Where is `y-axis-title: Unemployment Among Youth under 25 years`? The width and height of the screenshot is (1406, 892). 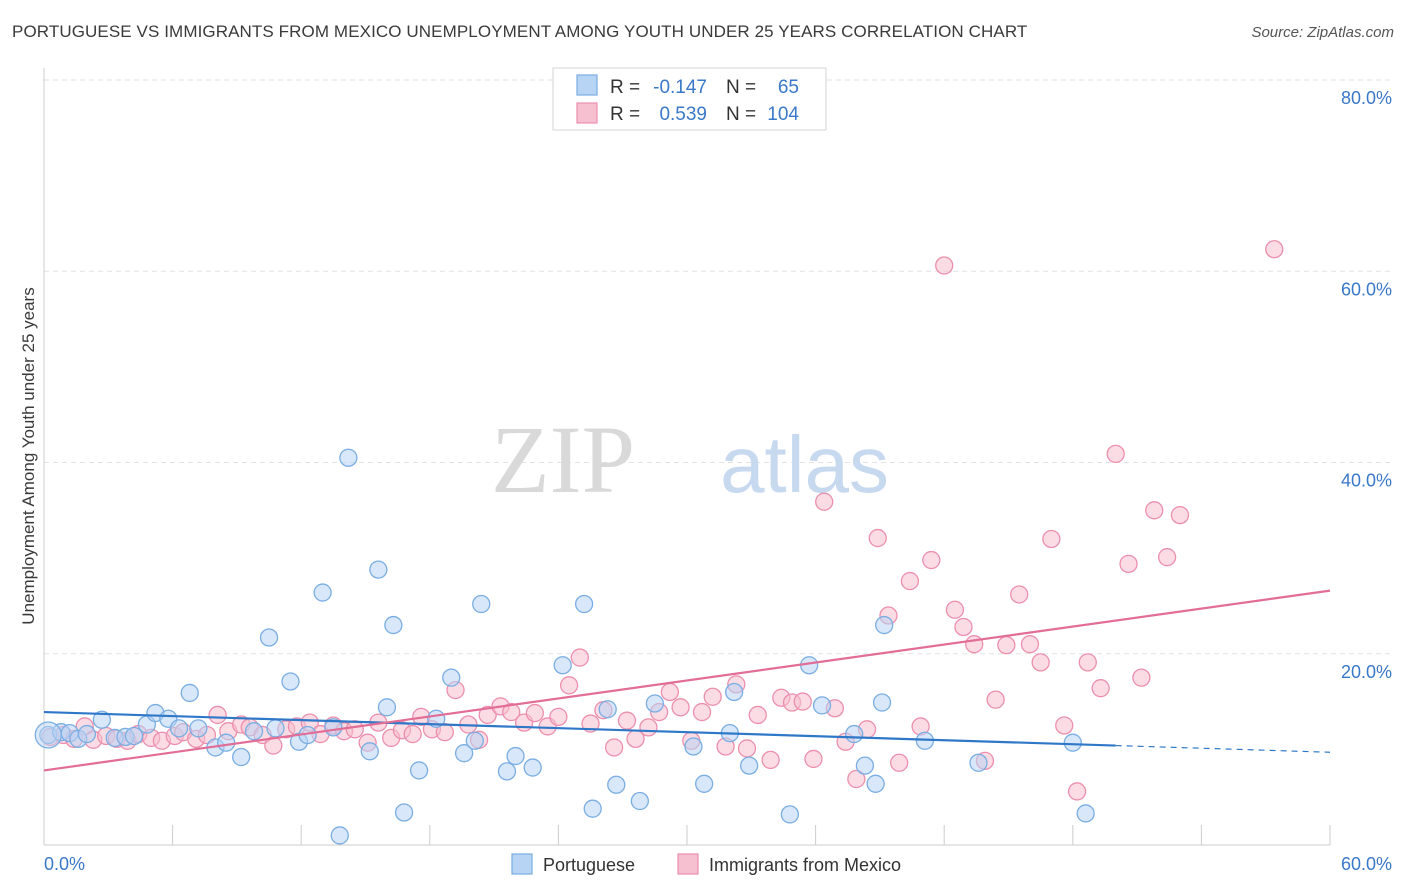 y-axis-title: Unemployment Among Youth under 25 years is located at coordinates (28, 455).